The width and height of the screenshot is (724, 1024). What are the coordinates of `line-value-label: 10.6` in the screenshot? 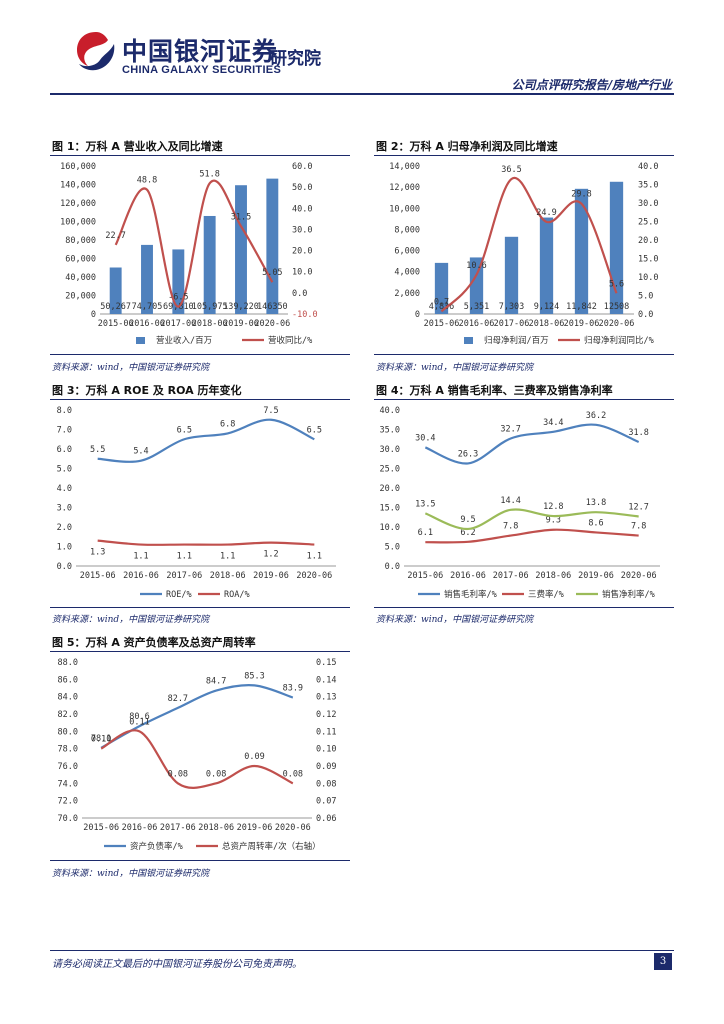 It's located at (476, 266).